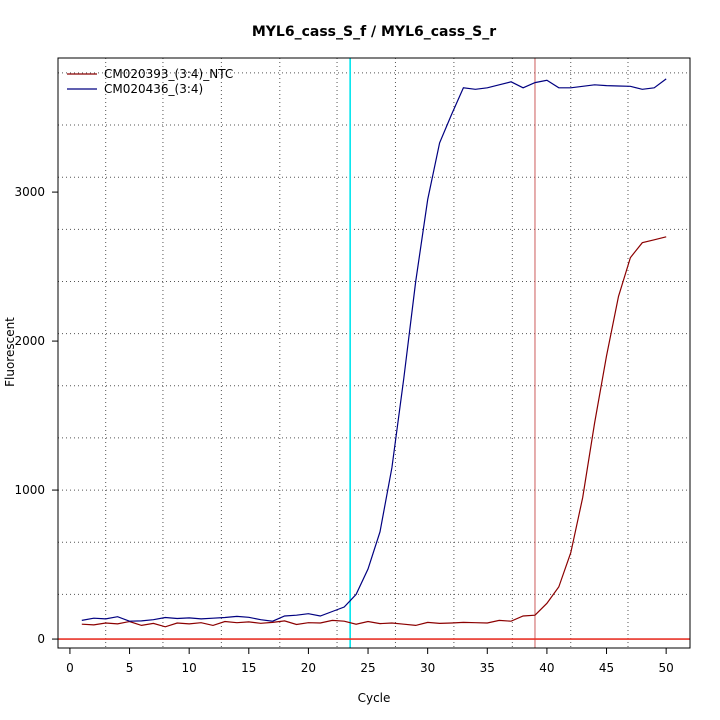  I want to click on x-axis-label: Cycle, so click(374, 698).